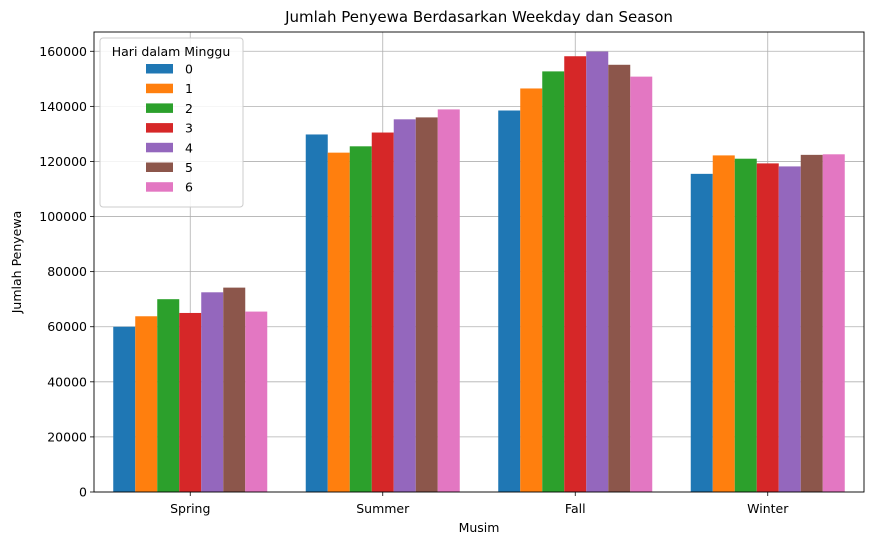 This screenshot has width=877, height=545. What do you see at coordinates (190, 508) in the screenshot?
I see `x-tick-label: Spring` at bounding box center [190, 508].